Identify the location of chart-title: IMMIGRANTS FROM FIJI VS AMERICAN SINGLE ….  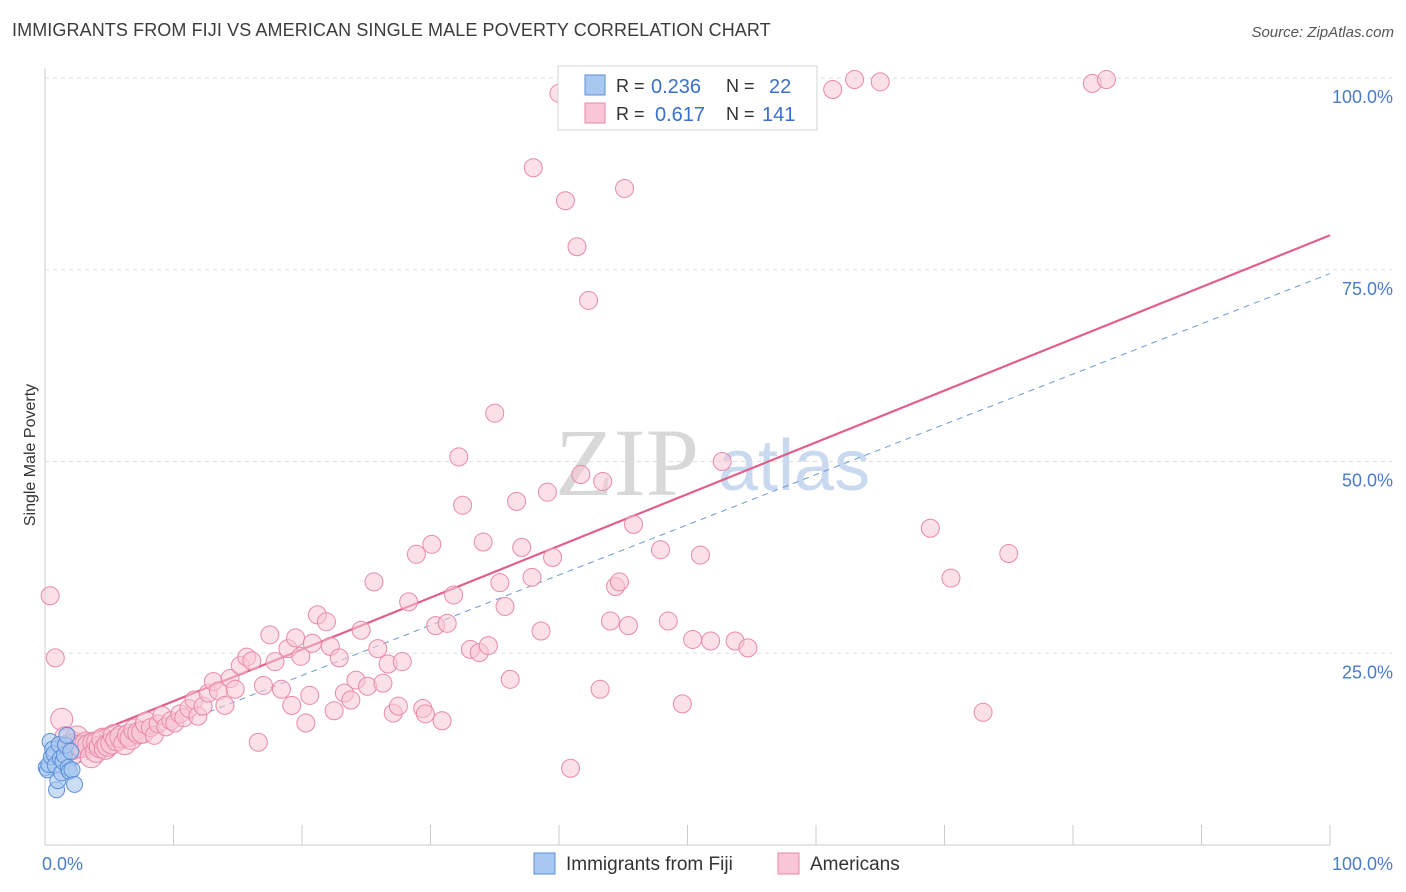
(391, 30).